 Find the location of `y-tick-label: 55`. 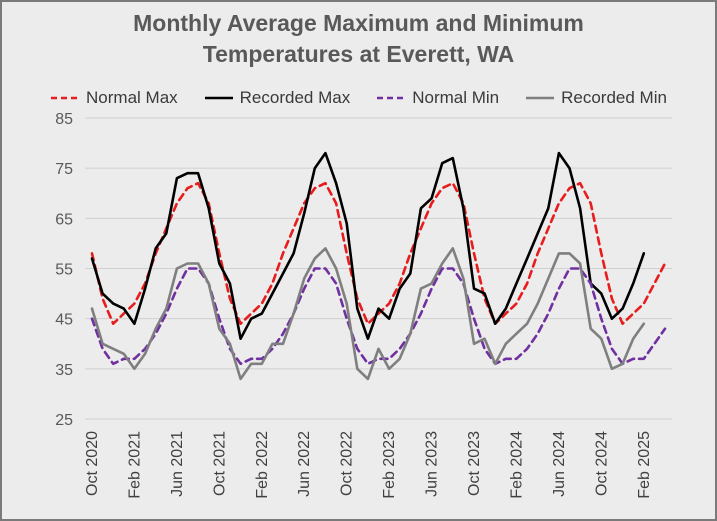

y-tick-label: 55 is located at coordinates (64, 270).